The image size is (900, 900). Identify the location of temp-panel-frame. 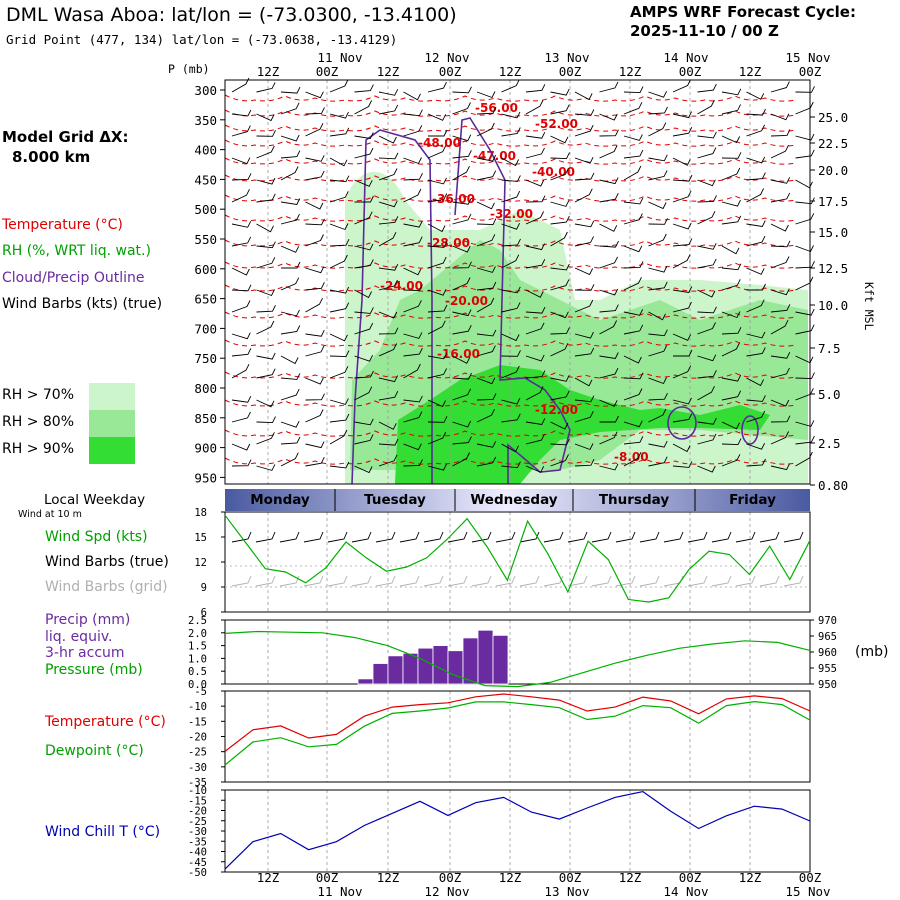
(517, 736).